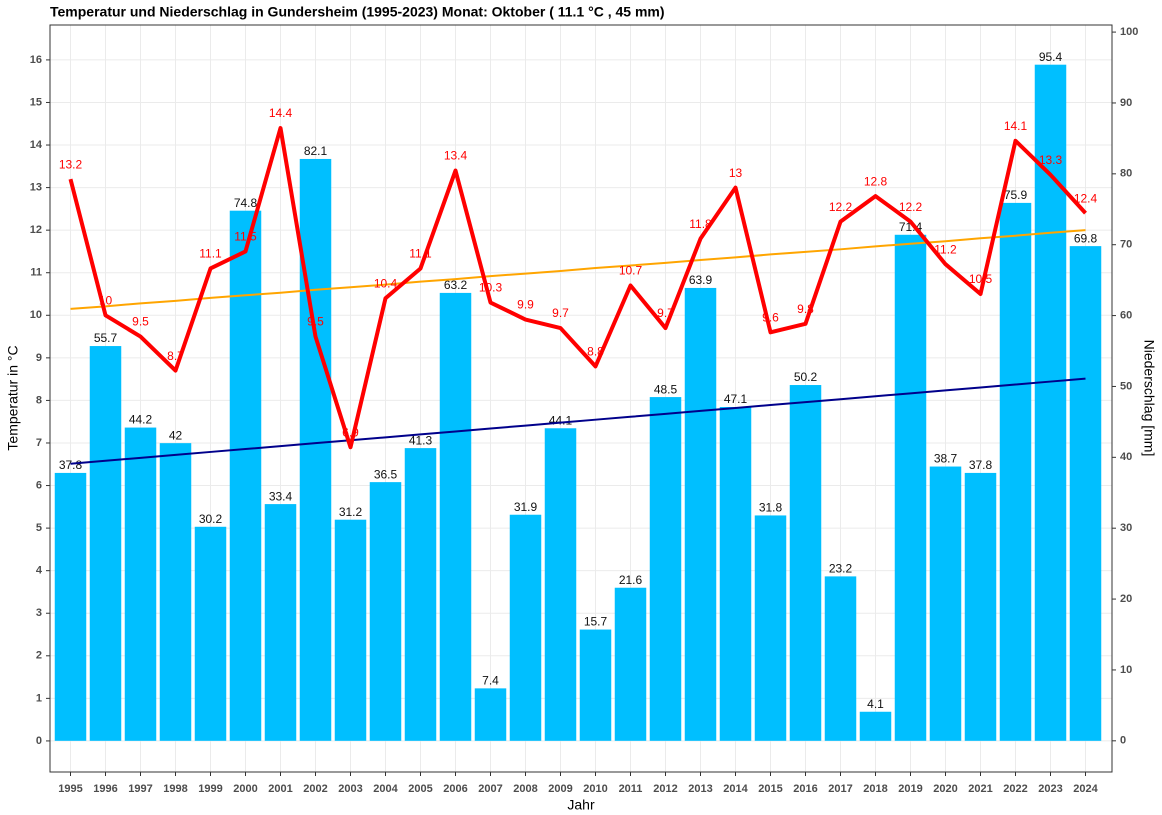 The height and width of the screenshot is (815, 1162). What do you see at coordinates (36, 315) in the screenshot?
I see `y-tick-label: 10` at bounding box center [36, 315].